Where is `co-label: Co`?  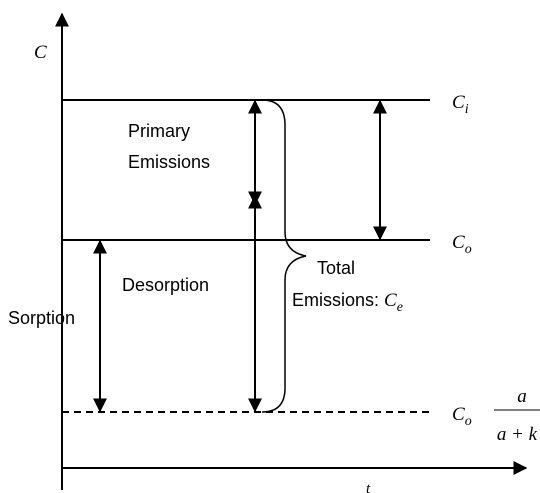 co-label: Co is located at coordinates (462, 244).